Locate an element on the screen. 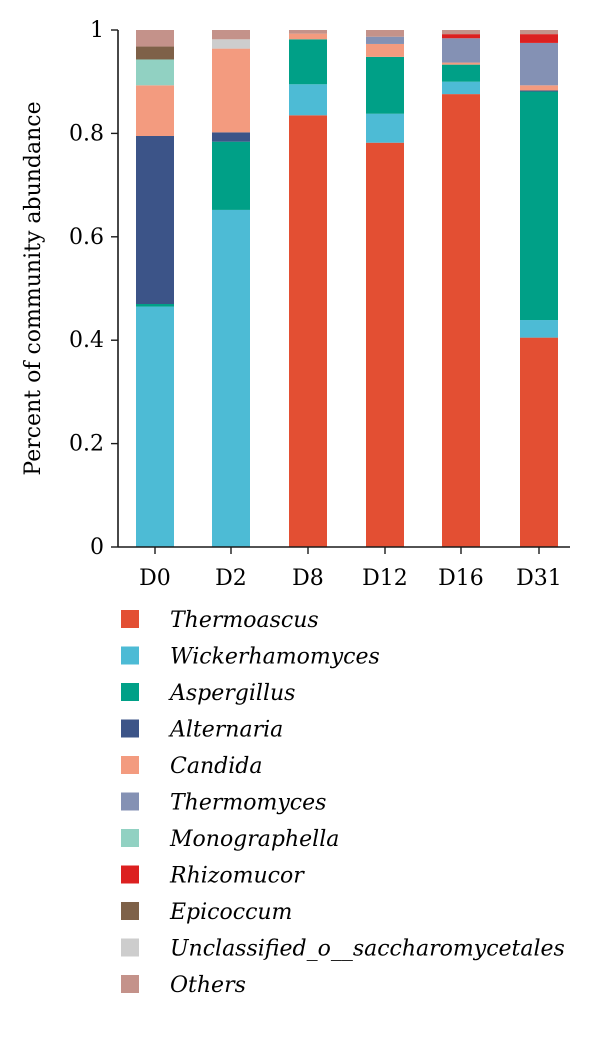 Image resolution: width=600 pixels, height=1054 pixels. bar-segment-d16-others is located at coordinates (461, 32).